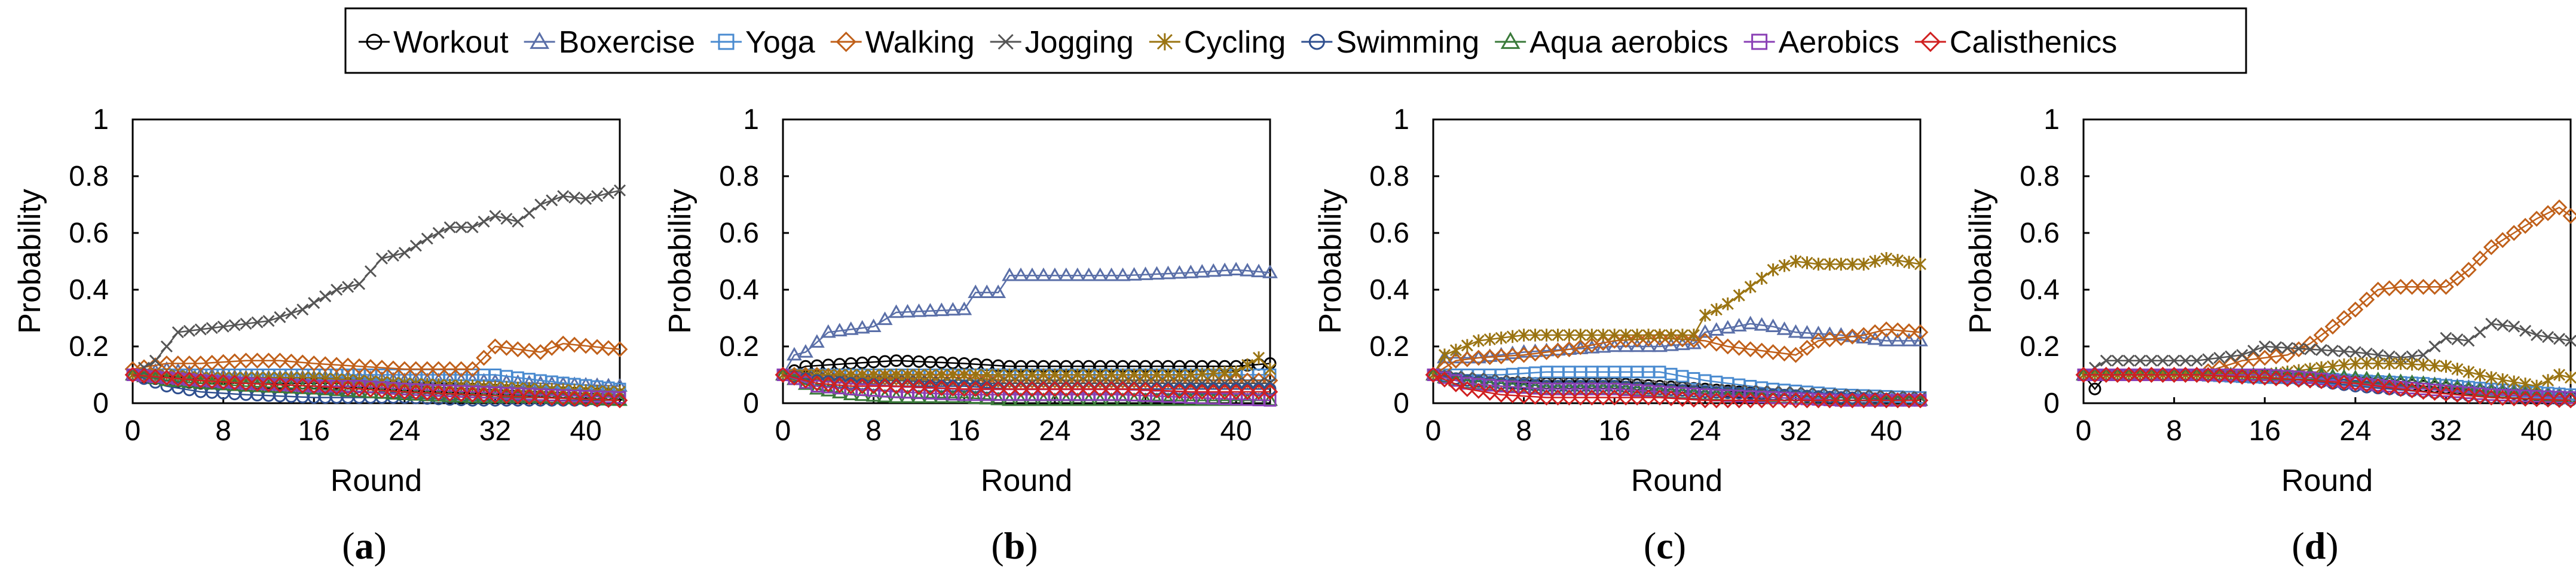 The image size is (2576, 580). I want to click on panel-label: (d), so click(2315, 545).